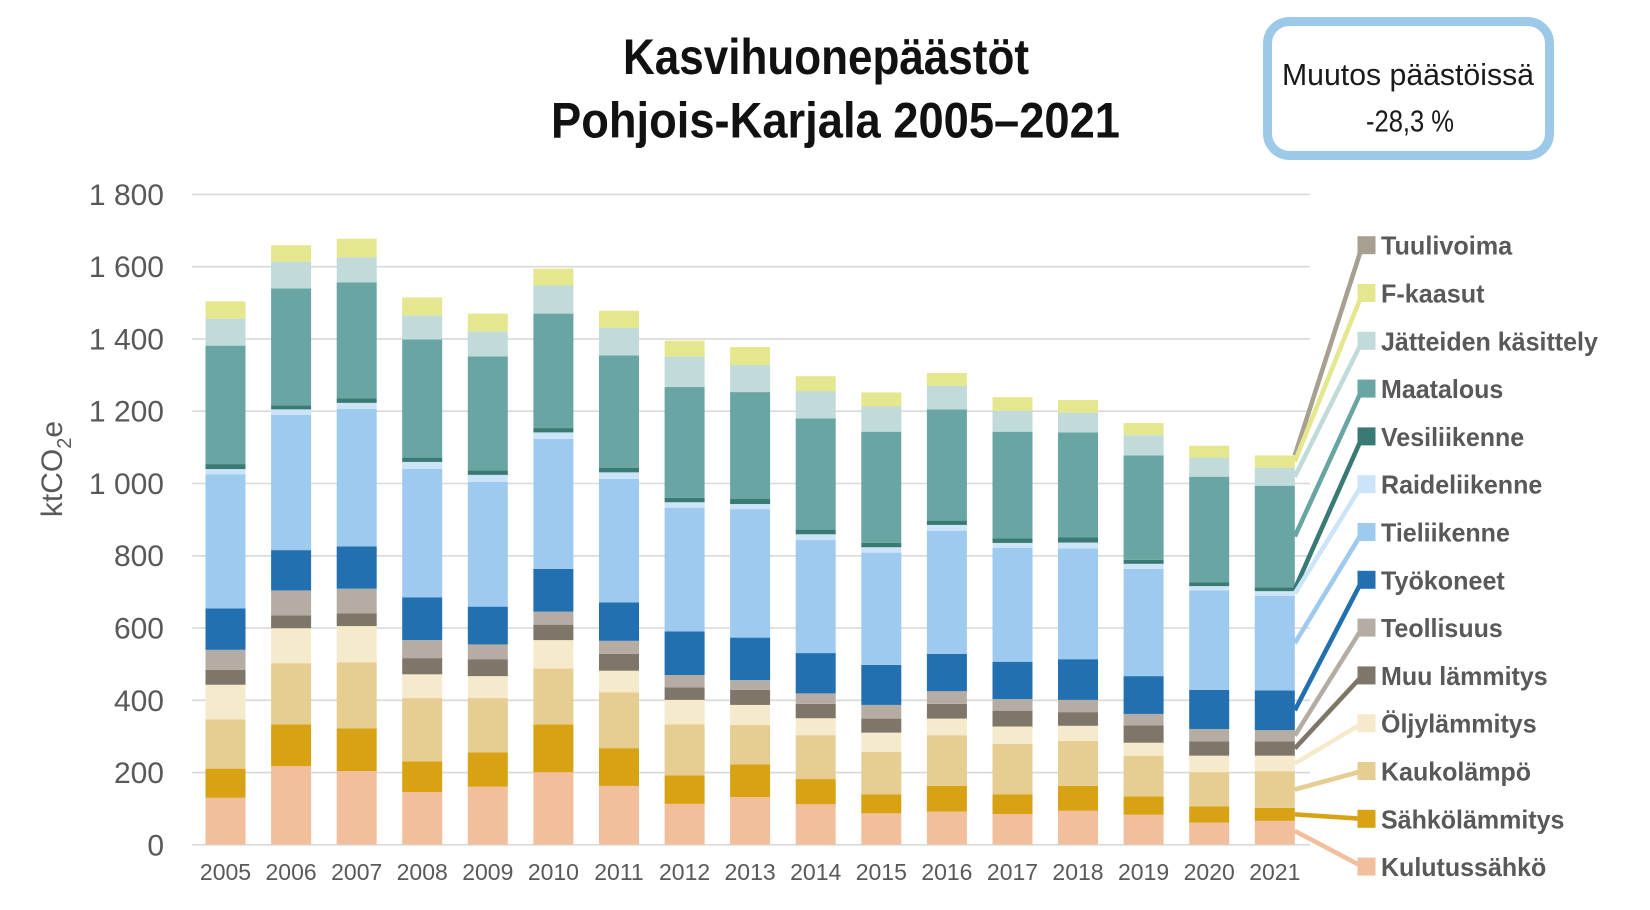  I want to click on svg-text: Työkoneet, so click(1443, 580).